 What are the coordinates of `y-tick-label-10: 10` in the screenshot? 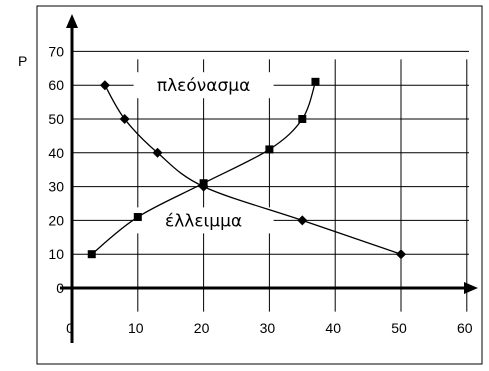 It's located at (56, 254).